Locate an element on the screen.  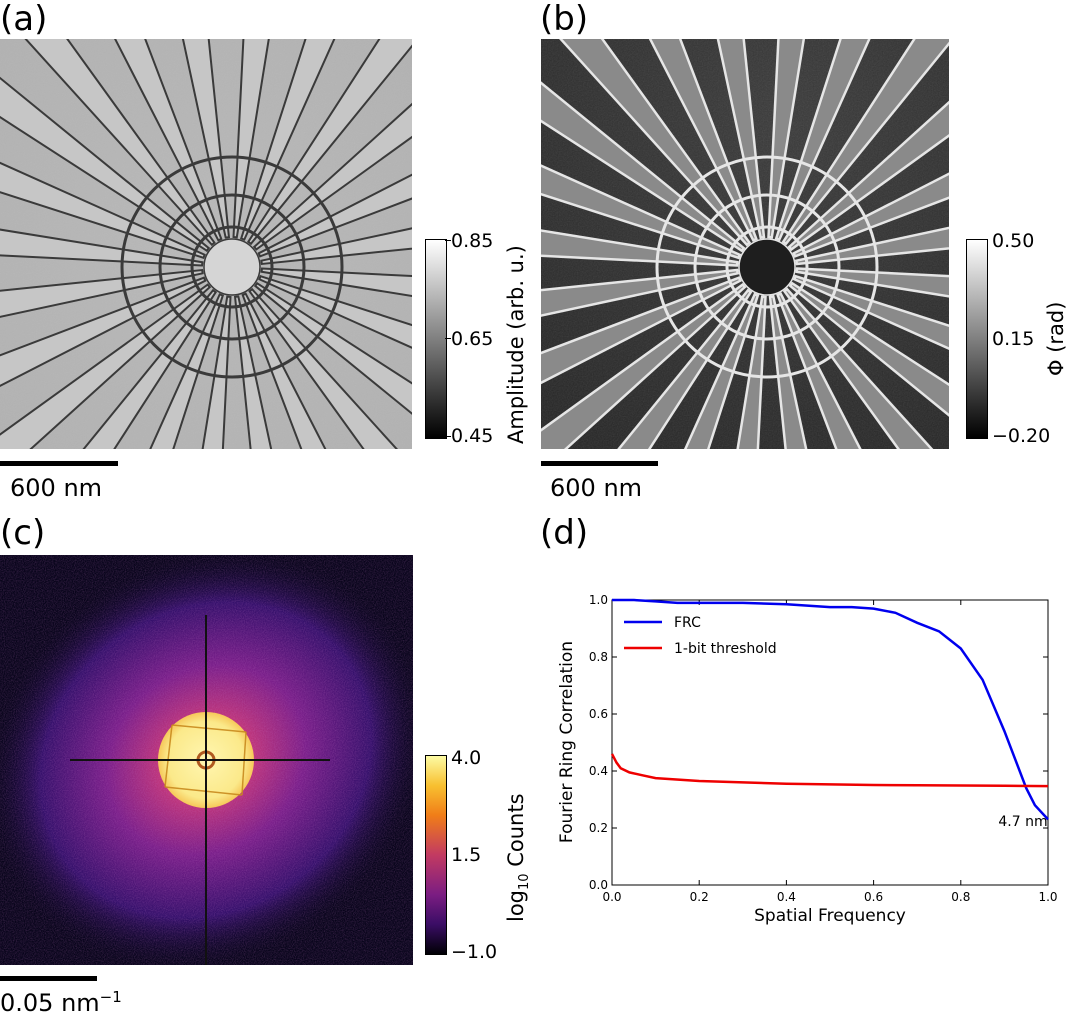
panel-label-a: (a) is located at coordinates (24, 19).